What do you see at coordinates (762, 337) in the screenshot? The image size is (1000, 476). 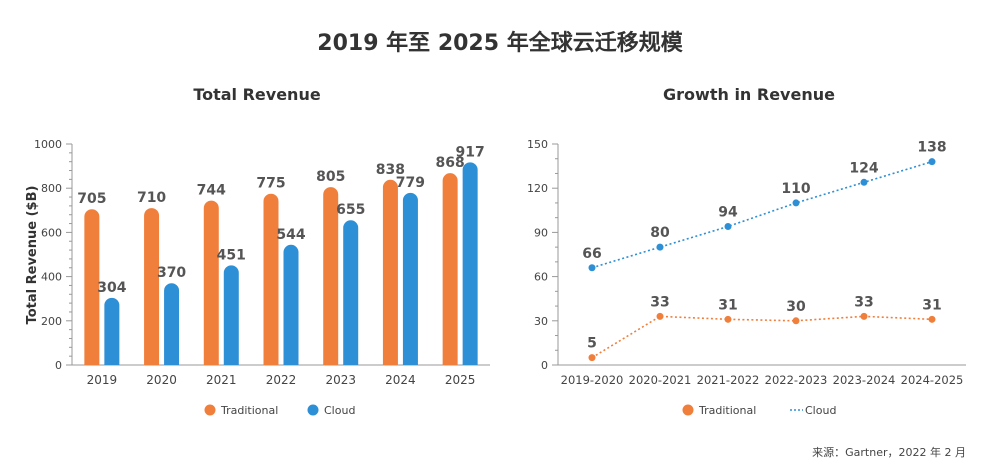 I see `line-traditional-series` at bounding box center [762, 337].